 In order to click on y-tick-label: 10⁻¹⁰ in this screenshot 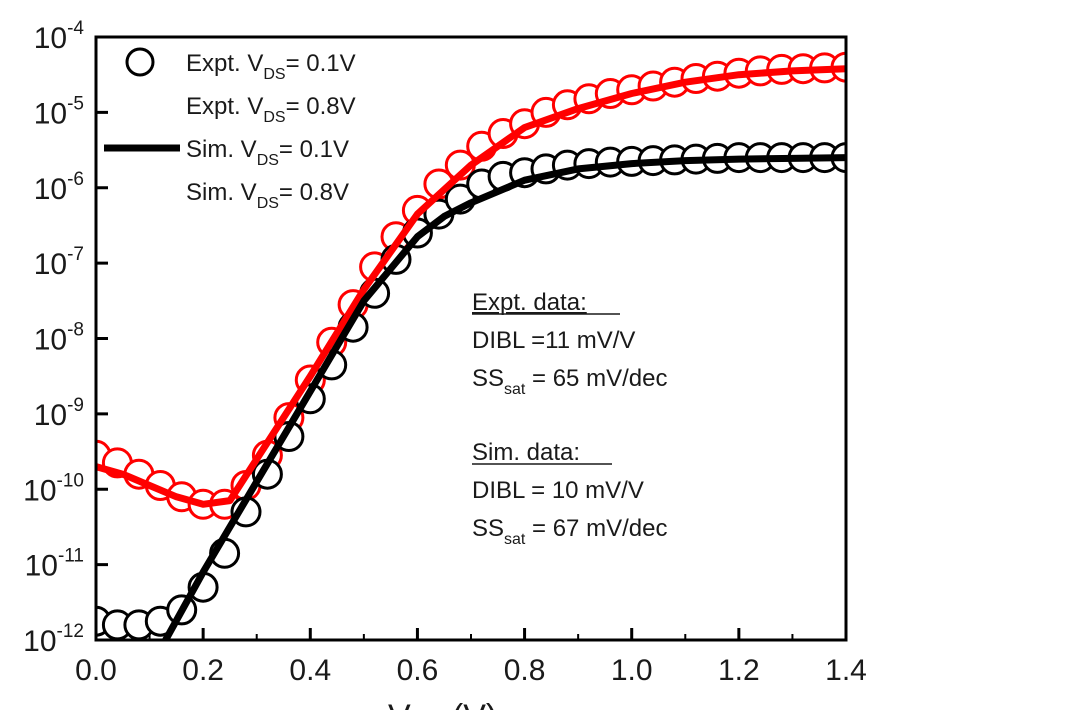, I will do `click(53, 488)`.